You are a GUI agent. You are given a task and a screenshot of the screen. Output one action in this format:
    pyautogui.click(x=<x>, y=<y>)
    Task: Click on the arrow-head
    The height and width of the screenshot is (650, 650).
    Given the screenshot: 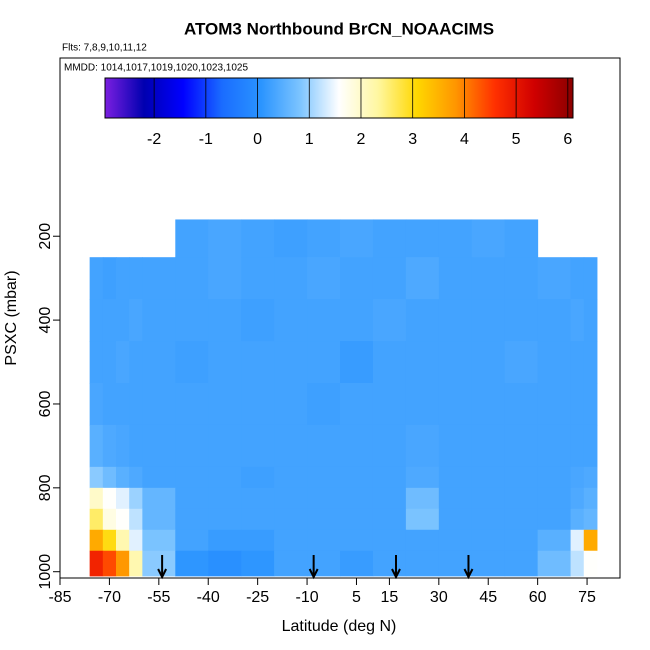 What is the action you would take?
    pyautogui.click(x=468, y=574)
    